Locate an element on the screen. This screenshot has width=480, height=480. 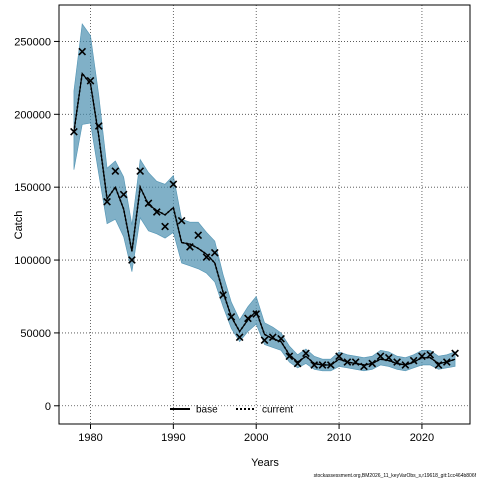
observed-point-1985 is located at coordinates (132, 260).